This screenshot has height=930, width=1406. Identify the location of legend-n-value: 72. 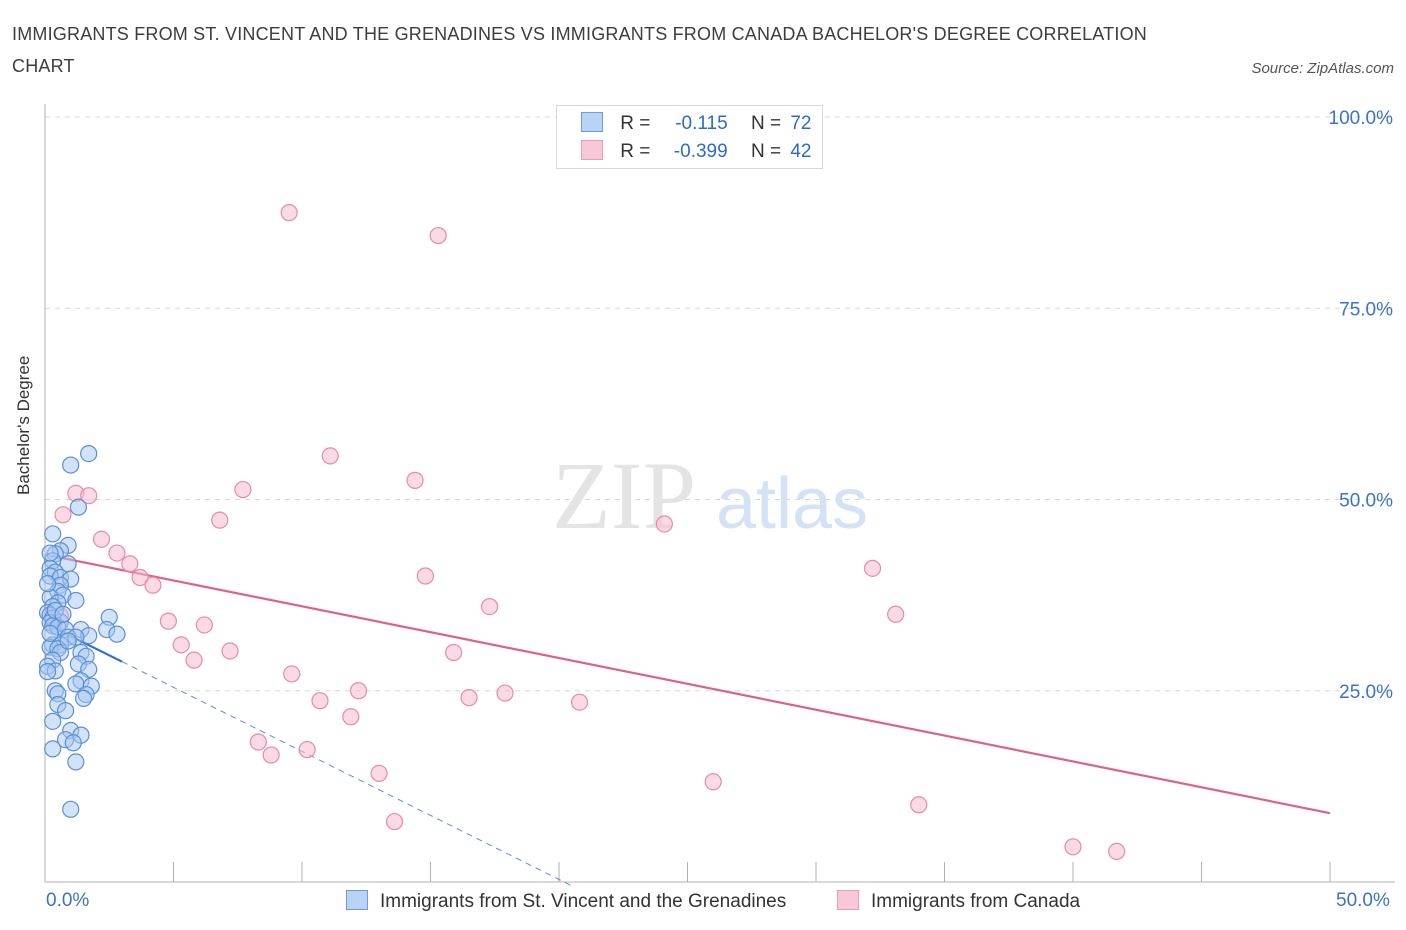
(801, 123).